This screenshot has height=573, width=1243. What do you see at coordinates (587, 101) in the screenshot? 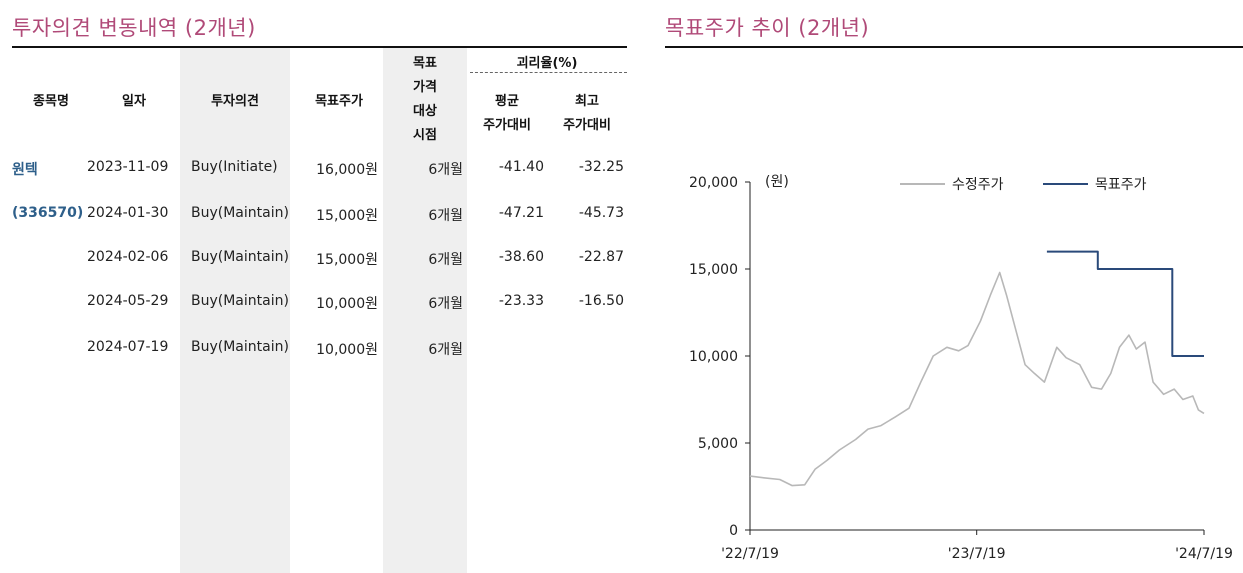
I see `header-gap-max-line1: 최고` at bounding box center [587, 101].